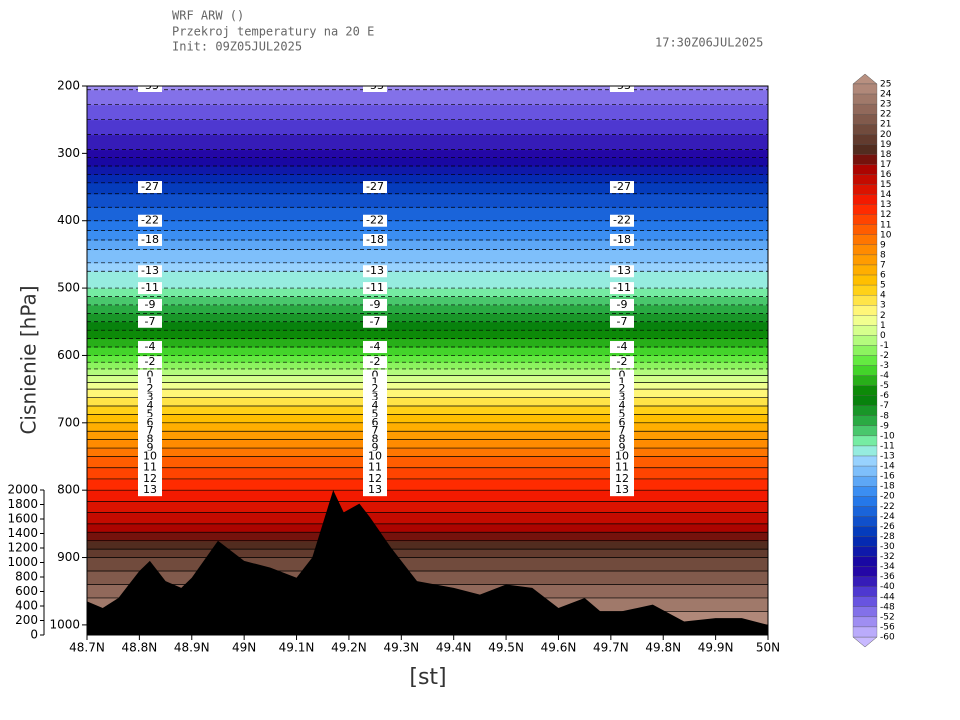  Describe the element at coordinates (887, 537) in the screenshot. I see `colorbar-label: -28` at that location.